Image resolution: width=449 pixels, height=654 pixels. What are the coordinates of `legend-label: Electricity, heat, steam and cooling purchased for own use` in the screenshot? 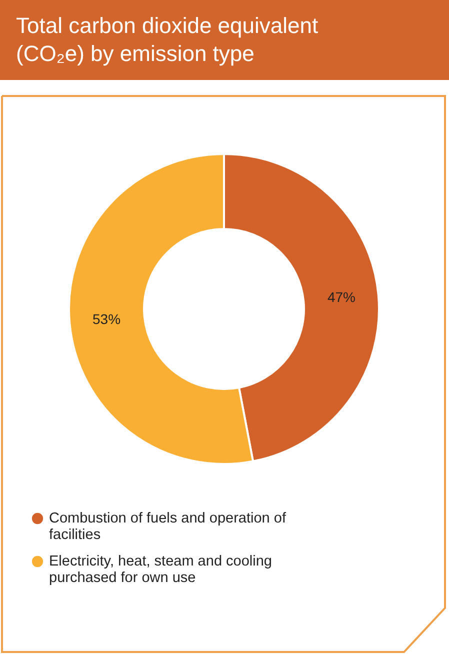 It's located at (160, 570).